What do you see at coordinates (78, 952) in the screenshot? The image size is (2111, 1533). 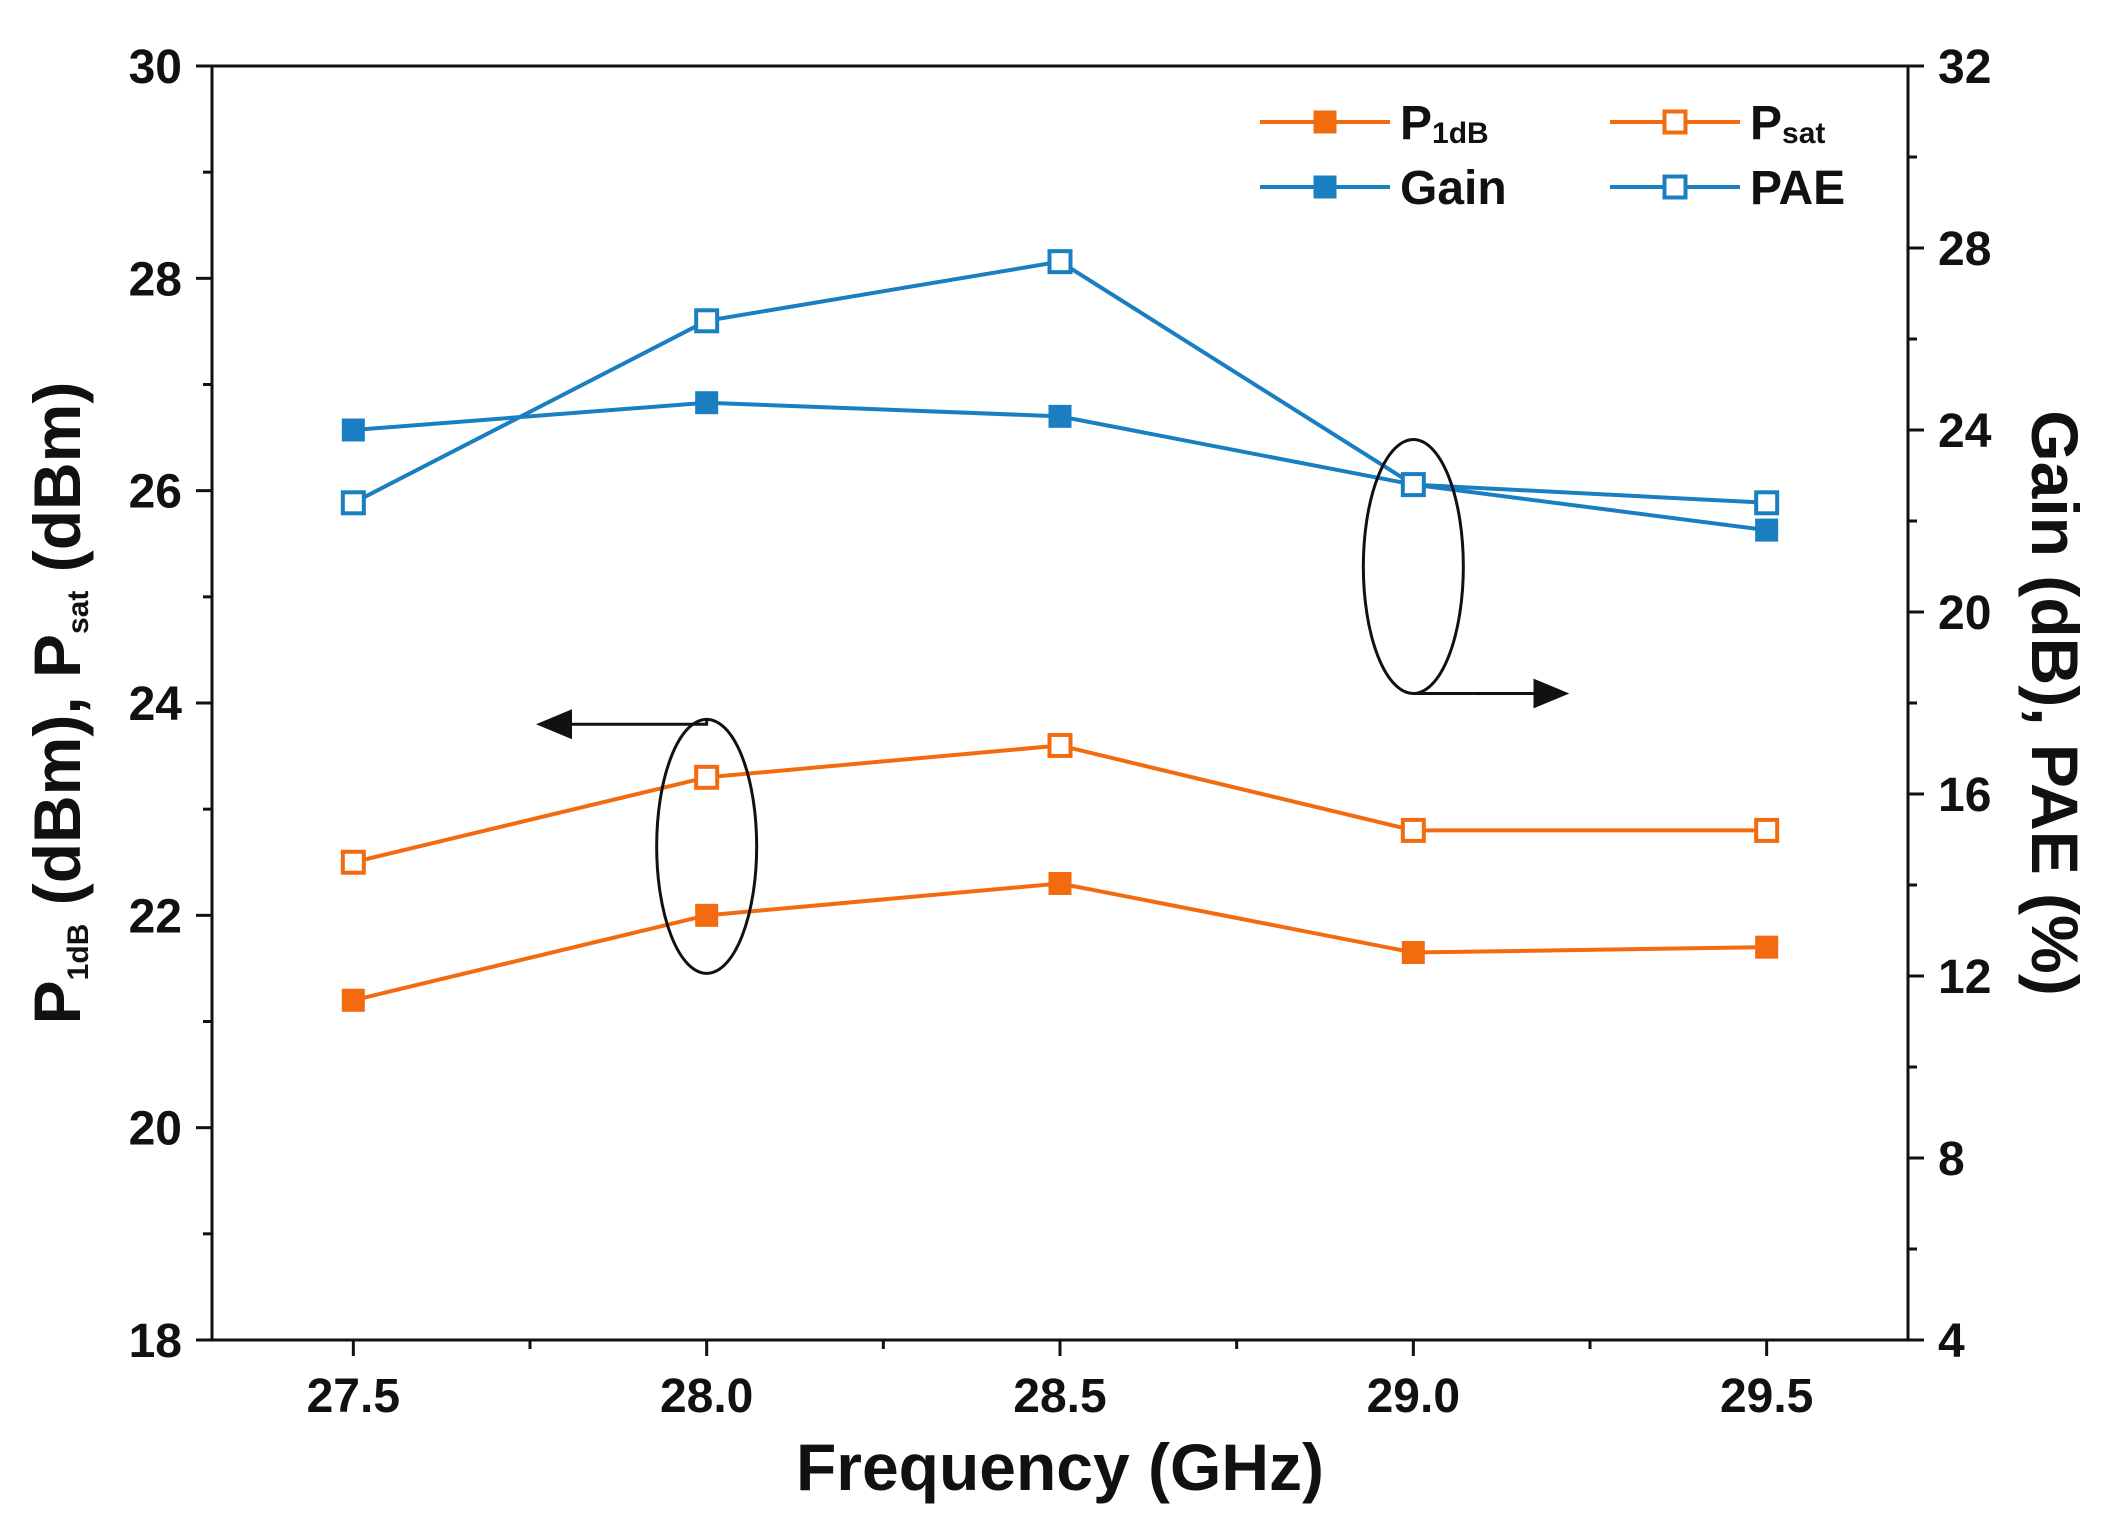 I see `y-left-title-subscript: 1dB` at bounding box center [78, 952].